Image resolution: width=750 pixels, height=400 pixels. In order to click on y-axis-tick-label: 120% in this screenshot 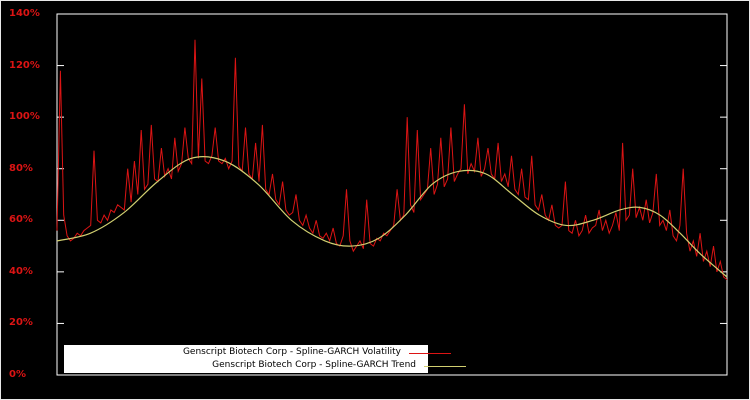, I will do `click(24, 65)`.